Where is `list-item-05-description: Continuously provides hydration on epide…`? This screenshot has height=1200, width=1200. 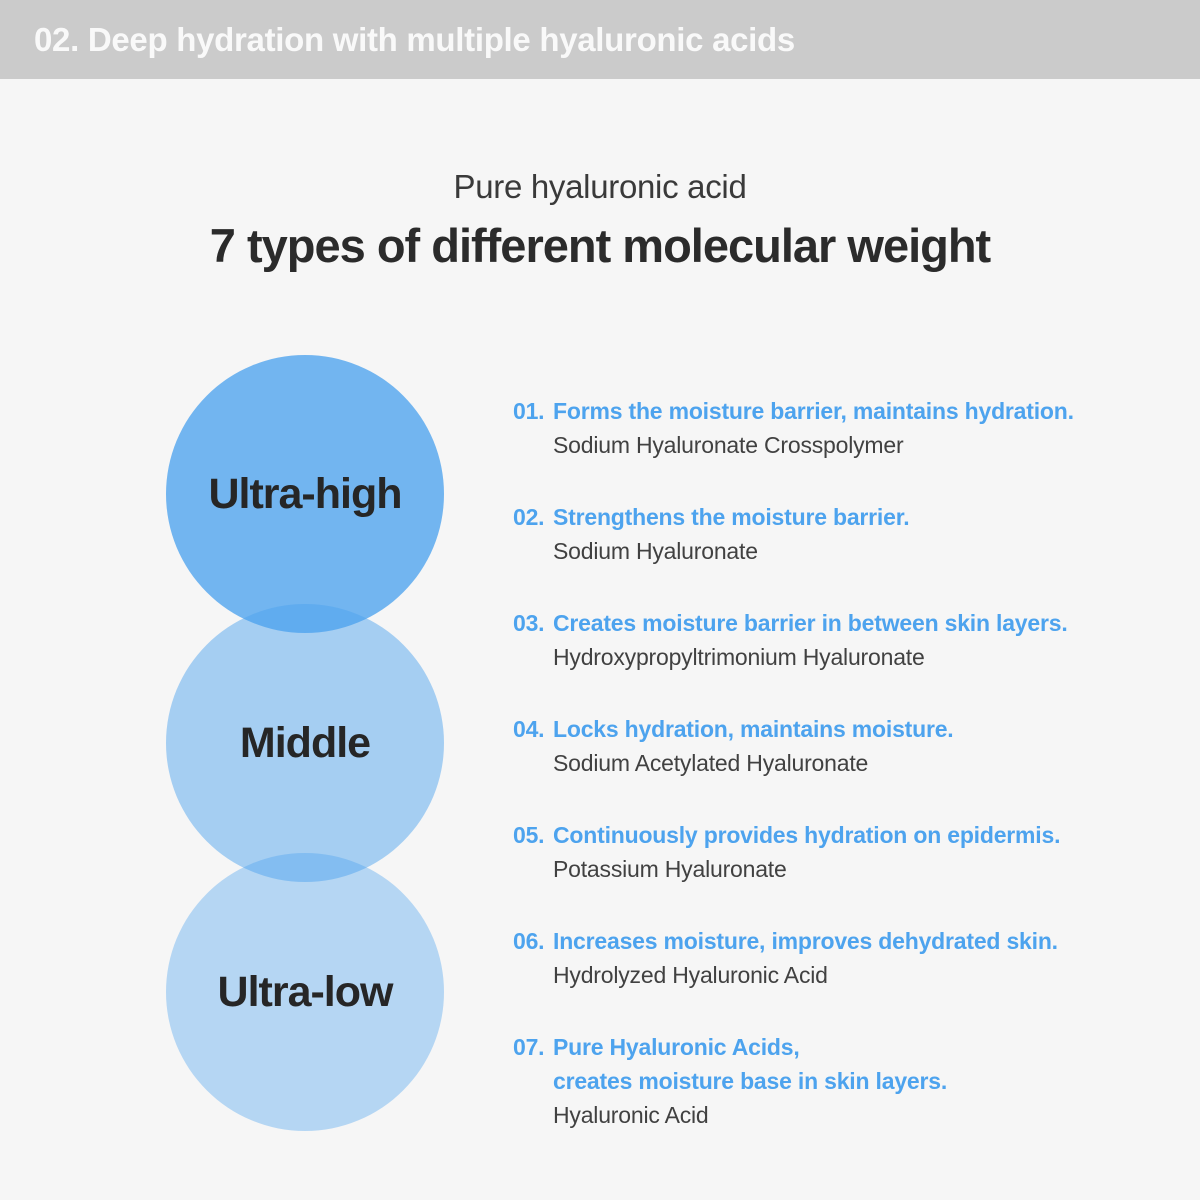
list-item-05-description: Continuously provides hydration on epide… is located at coordinates (807, 835).